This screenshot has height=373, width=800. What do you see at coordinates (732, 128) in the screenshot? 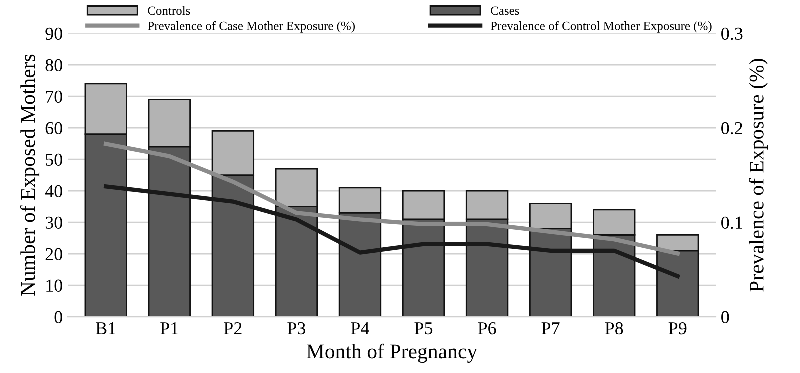
I see `y2-tick-label: 0.2` at bounding box center [732, 128].